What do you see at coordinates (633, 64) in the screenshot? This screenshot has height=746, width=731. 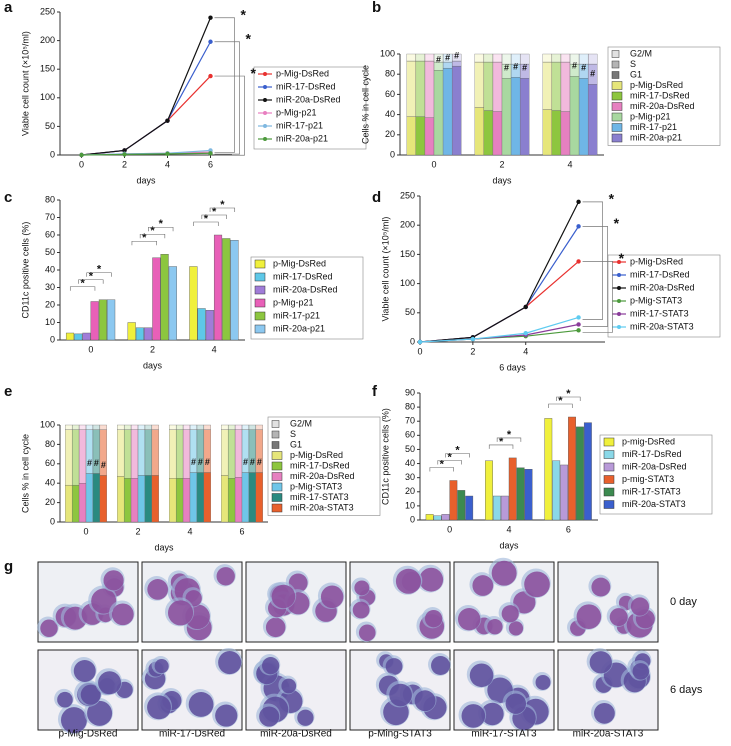 I see `legend-label: S` at bounding box center [633, 64].